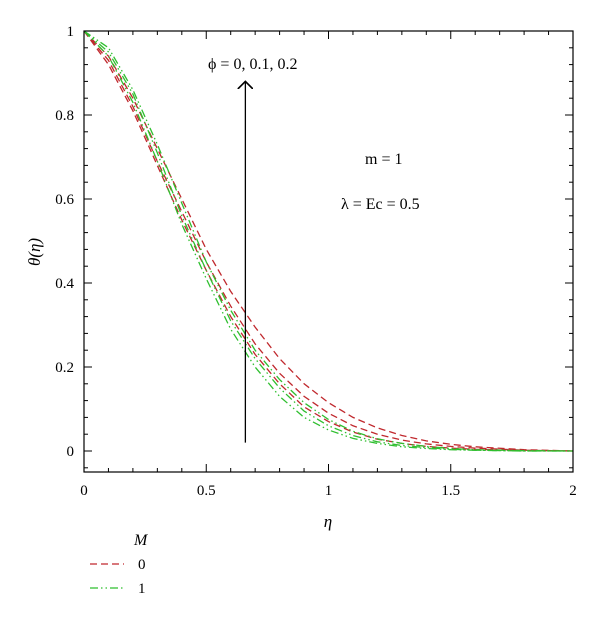  Describe the element at coordinates (141, 540) in the screenshot. I see `legend-title: M` at that location.